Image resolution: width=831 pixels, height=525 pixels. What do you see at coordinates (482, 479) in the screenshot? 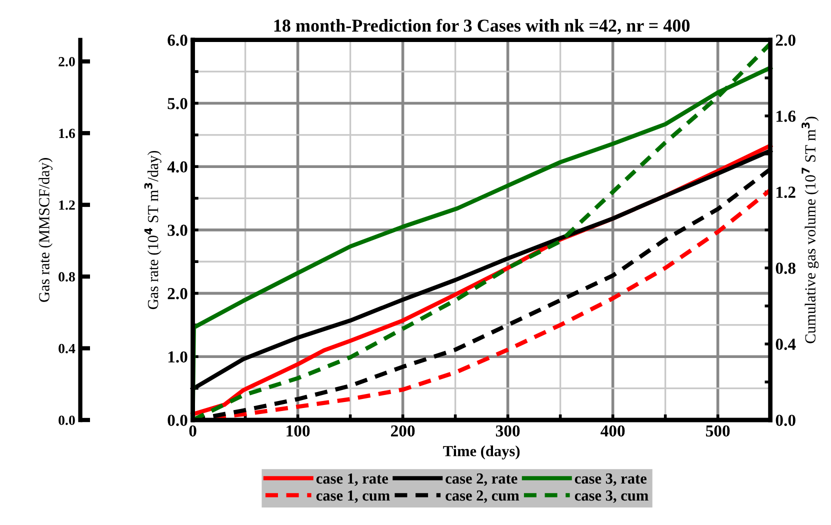
I see `legend-label: case 2, rate` at bounding box center [482, 479].